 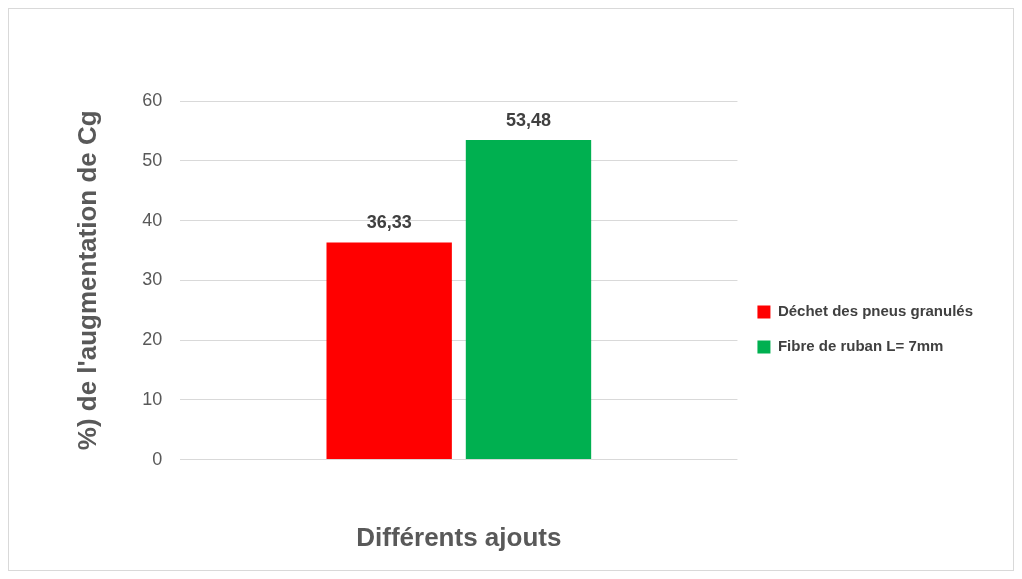 What do you see at coordinates (152, 279) in the screenshot?
I see `y-tick-label: 30` at bounding box center [152, 279].